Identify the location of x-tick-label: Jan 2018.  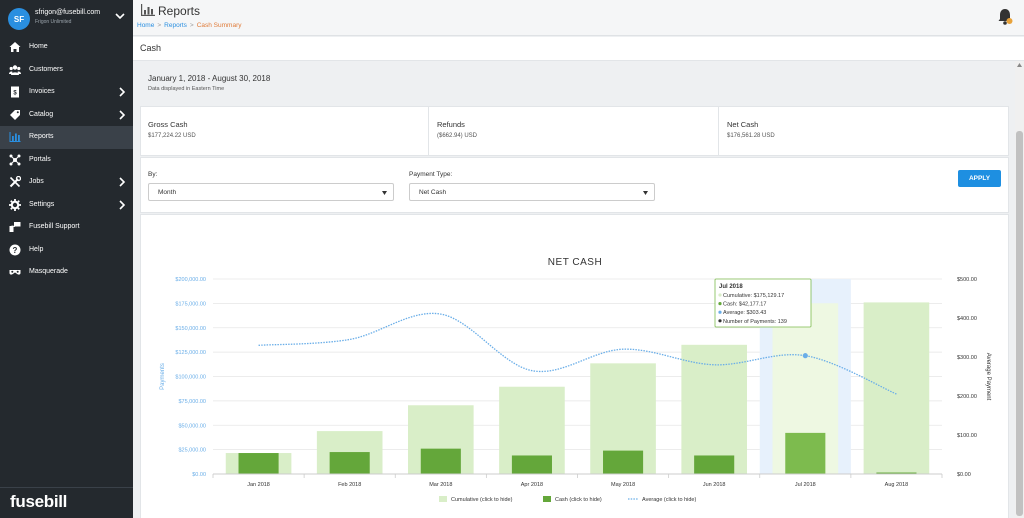
(258, 485).